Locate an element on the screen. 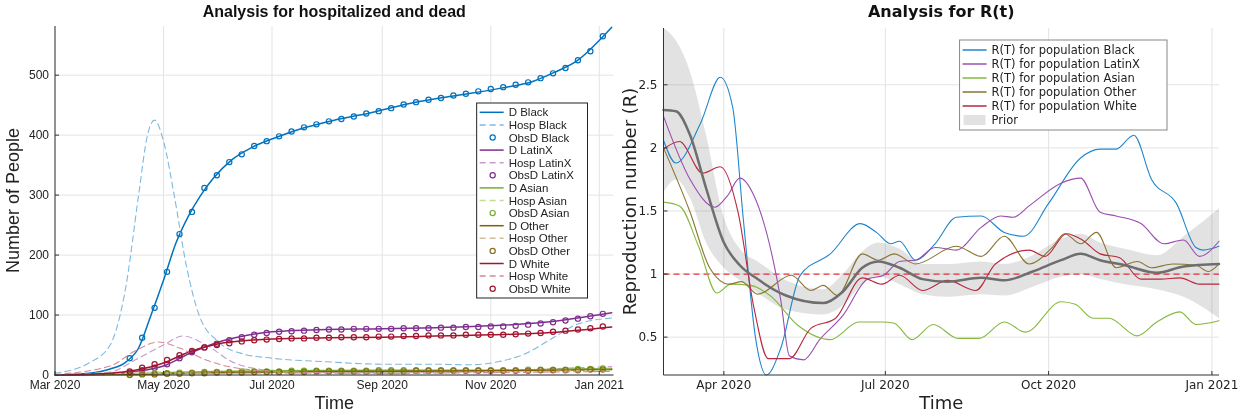 Image resolution: width=1239 pixels, height=413 pixels. y-axis-title: Number of People is located at coordinates (13, 200).